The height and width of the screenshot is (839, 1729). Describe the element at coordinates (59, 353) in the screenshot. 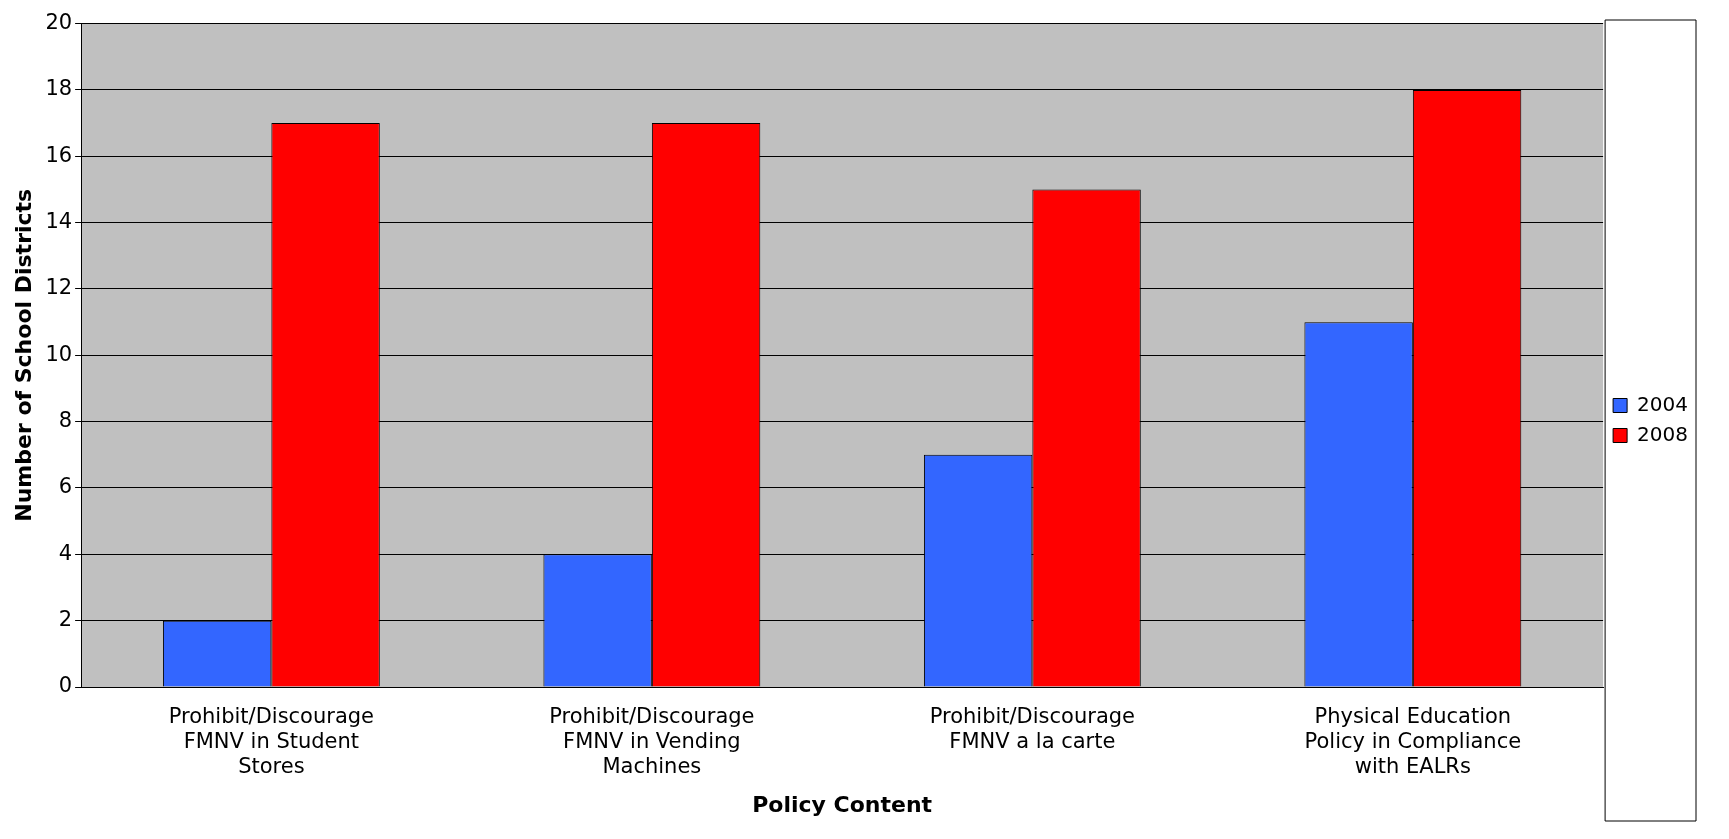

I see `y-tick-label: 10` at that location.